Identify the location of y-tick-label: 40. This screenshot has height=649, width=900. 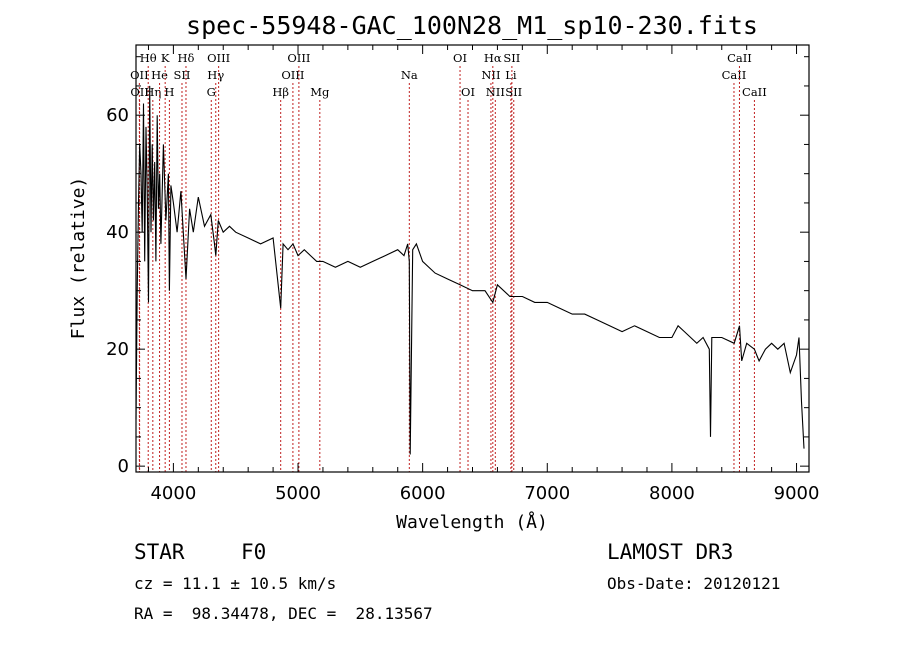
(117, 232).